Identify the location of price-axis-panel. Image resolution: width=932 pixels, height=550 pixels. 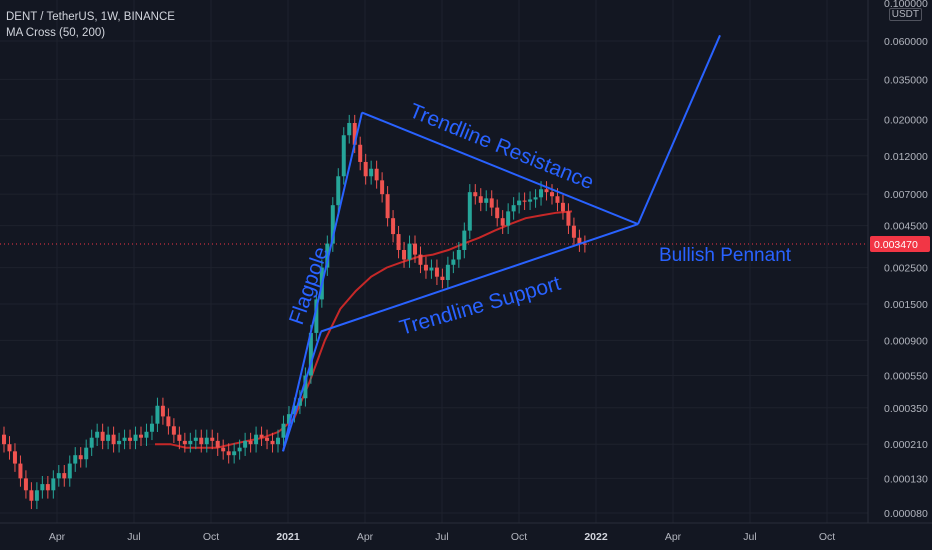
(900, 275).